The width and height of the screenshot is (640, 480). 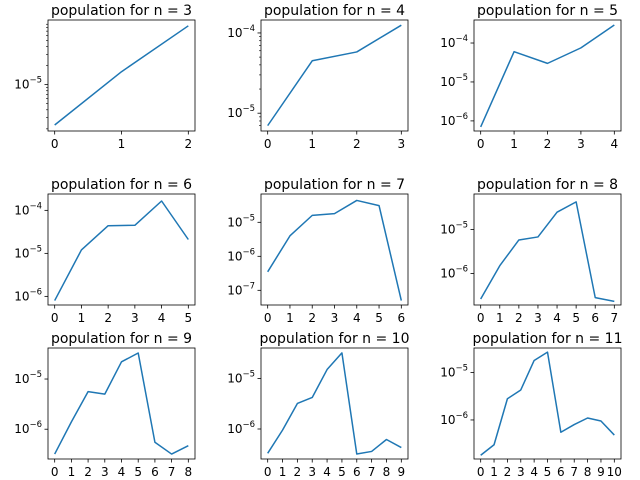 I want to click on subplot-title: population for n = 8, so click(x=547, y=185).